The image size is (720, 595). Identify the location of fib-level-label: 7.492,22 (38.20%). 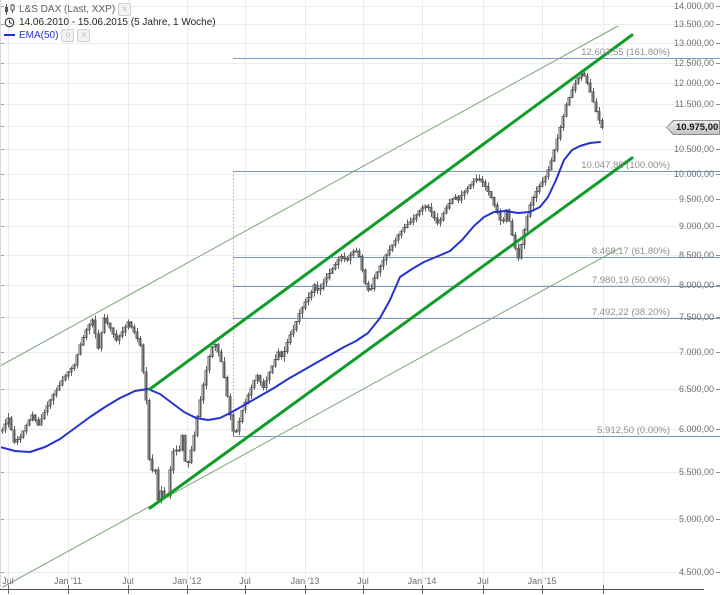
(630, 312).